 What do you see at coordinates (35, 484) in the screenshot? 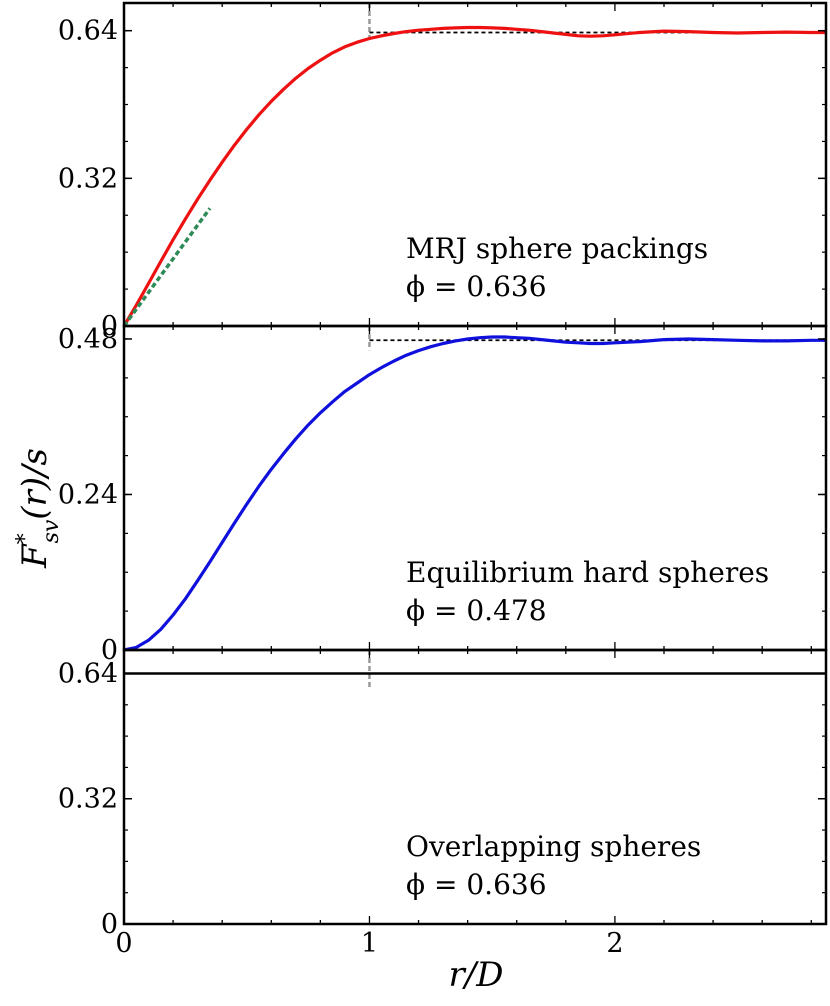
I see `y-axis-title-rest: (r)/s` at bounding box center [35, 484].